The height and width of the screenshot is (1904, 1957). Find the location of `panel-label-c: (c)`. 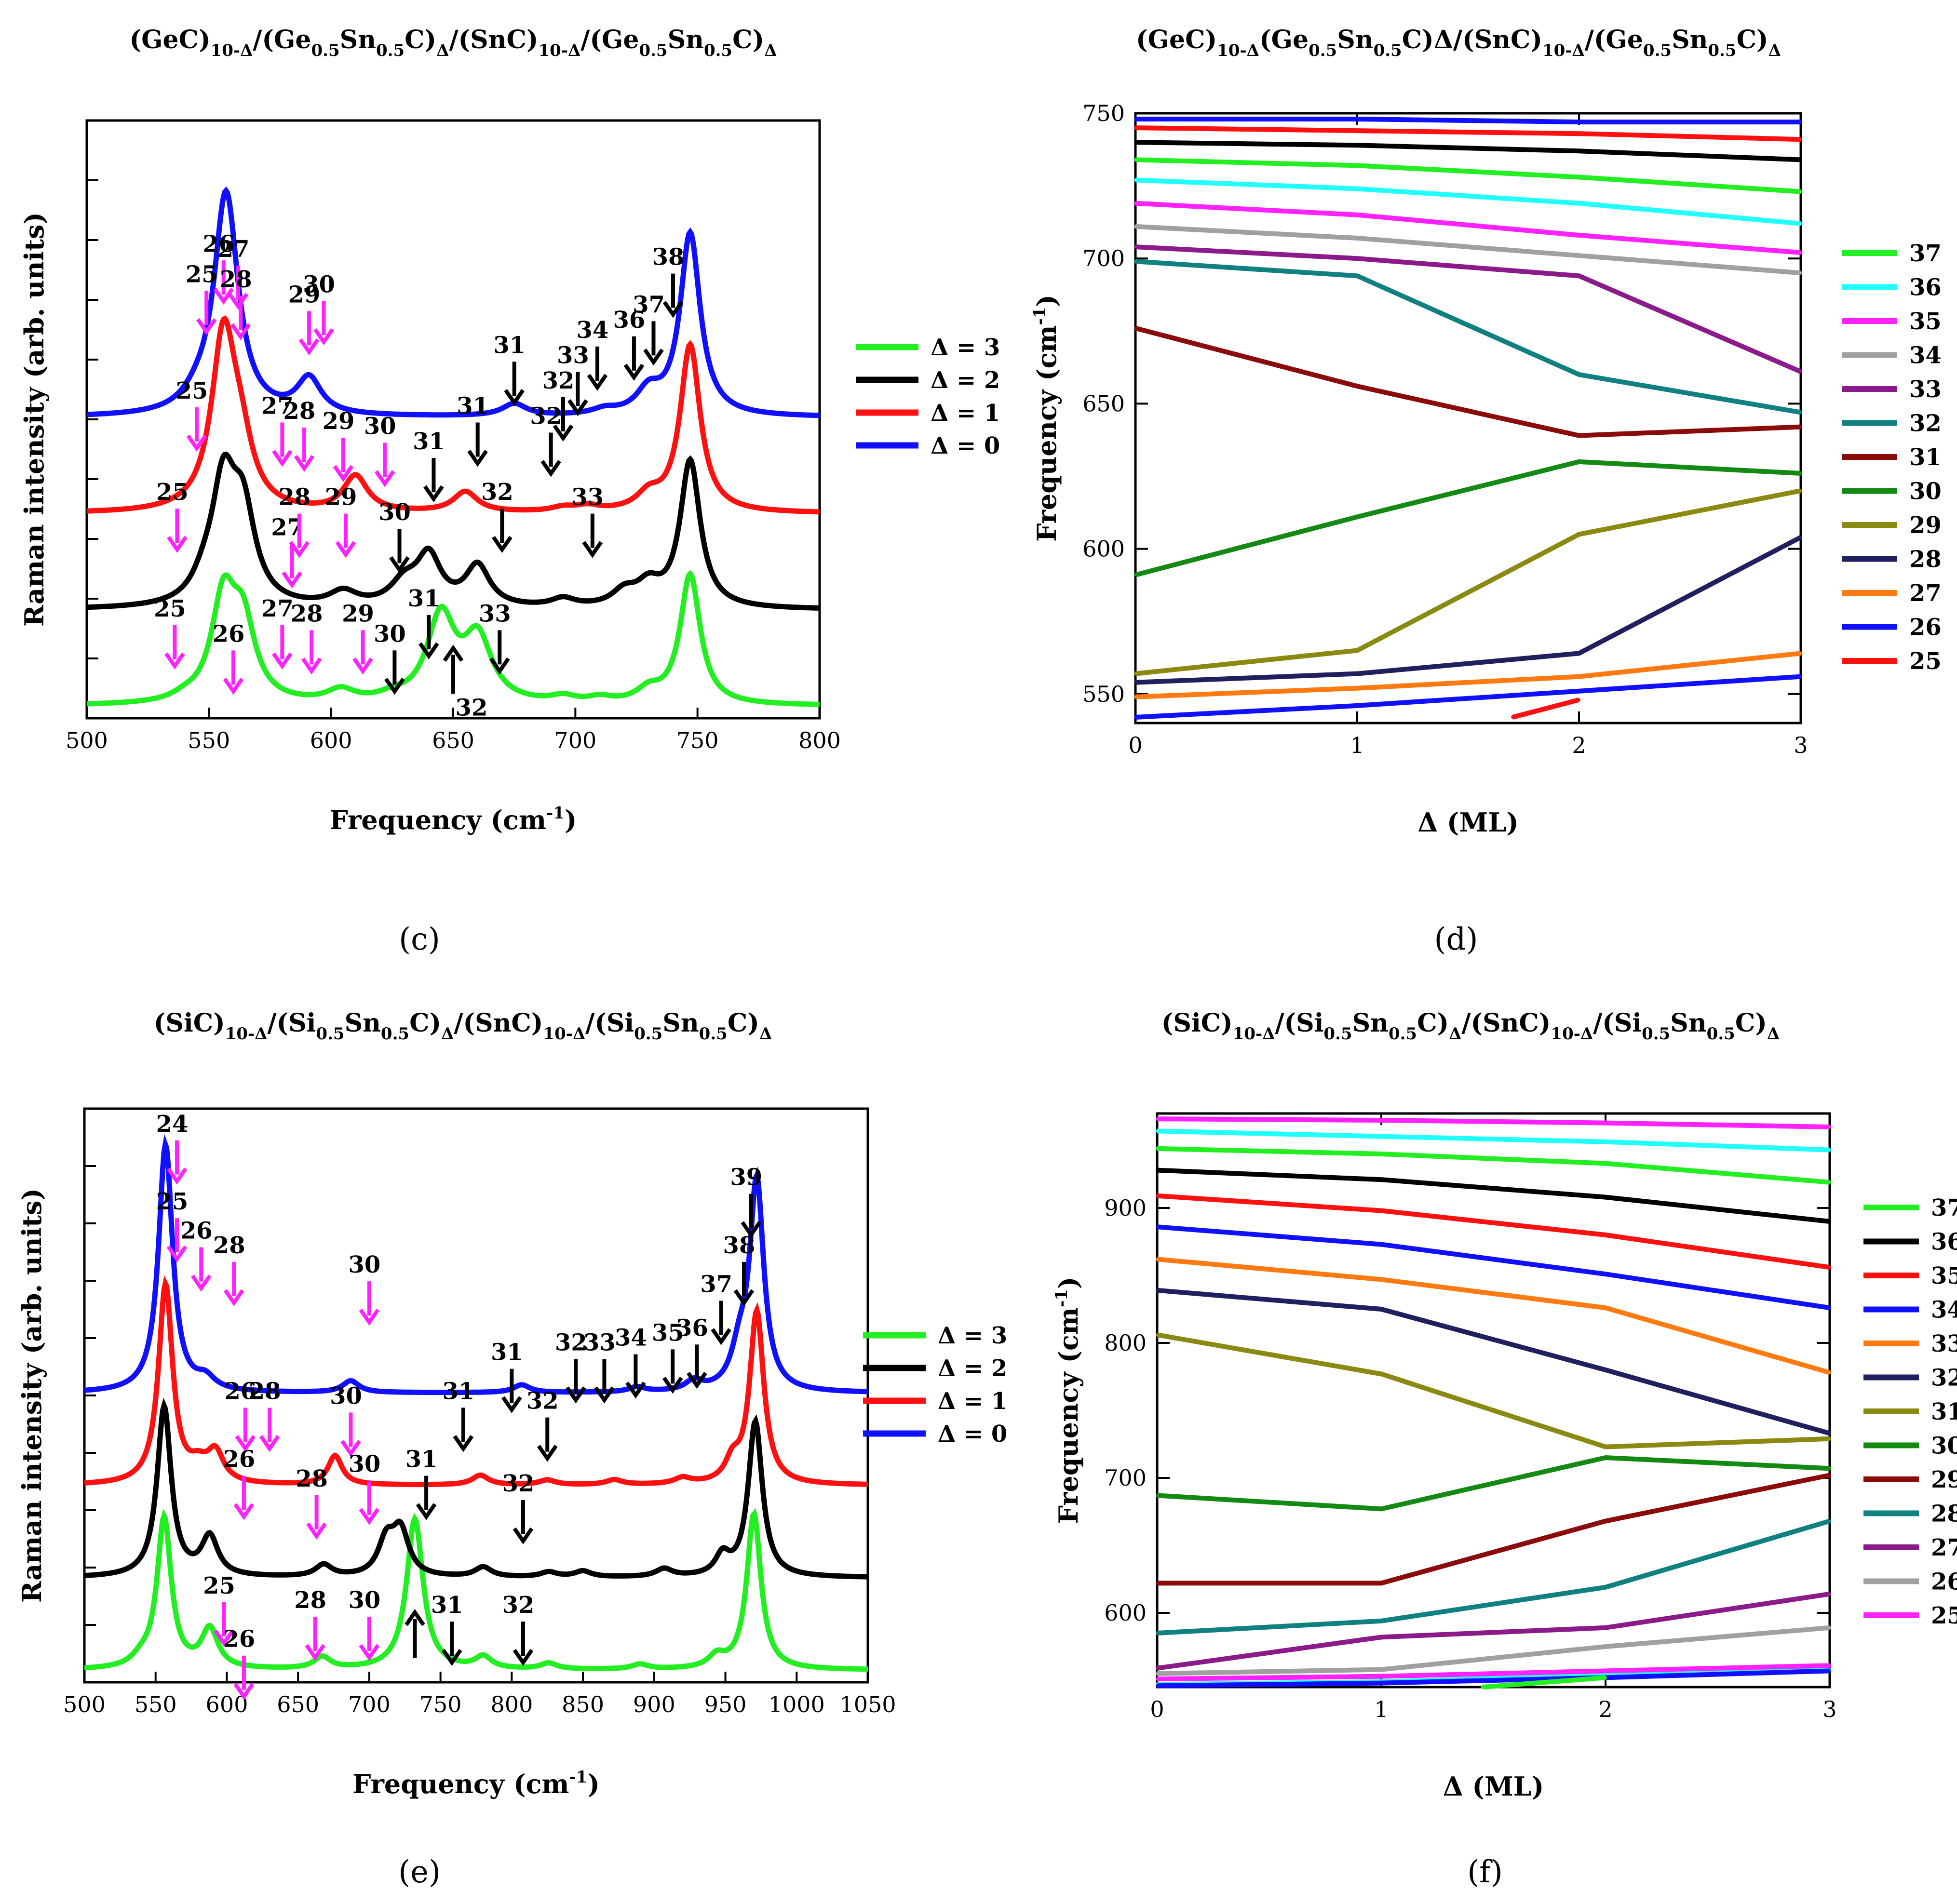

panel-label-c: (c) is located at coordinates (419, 940).